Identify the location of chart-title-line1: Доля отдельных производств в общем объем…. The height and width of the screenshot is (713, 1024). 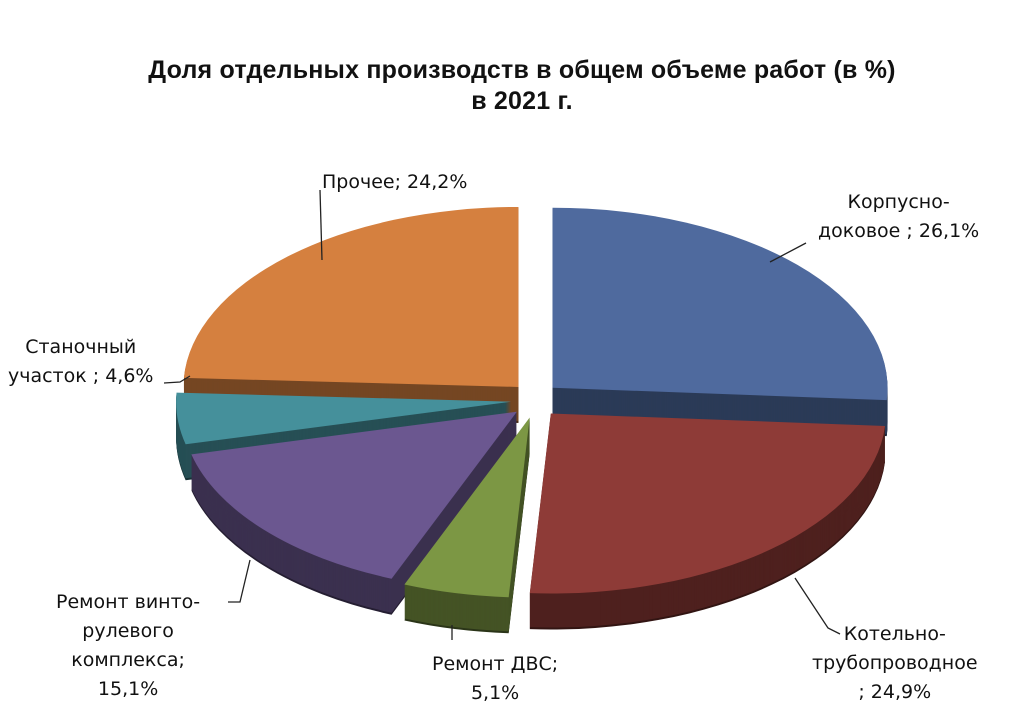
(522, 70).